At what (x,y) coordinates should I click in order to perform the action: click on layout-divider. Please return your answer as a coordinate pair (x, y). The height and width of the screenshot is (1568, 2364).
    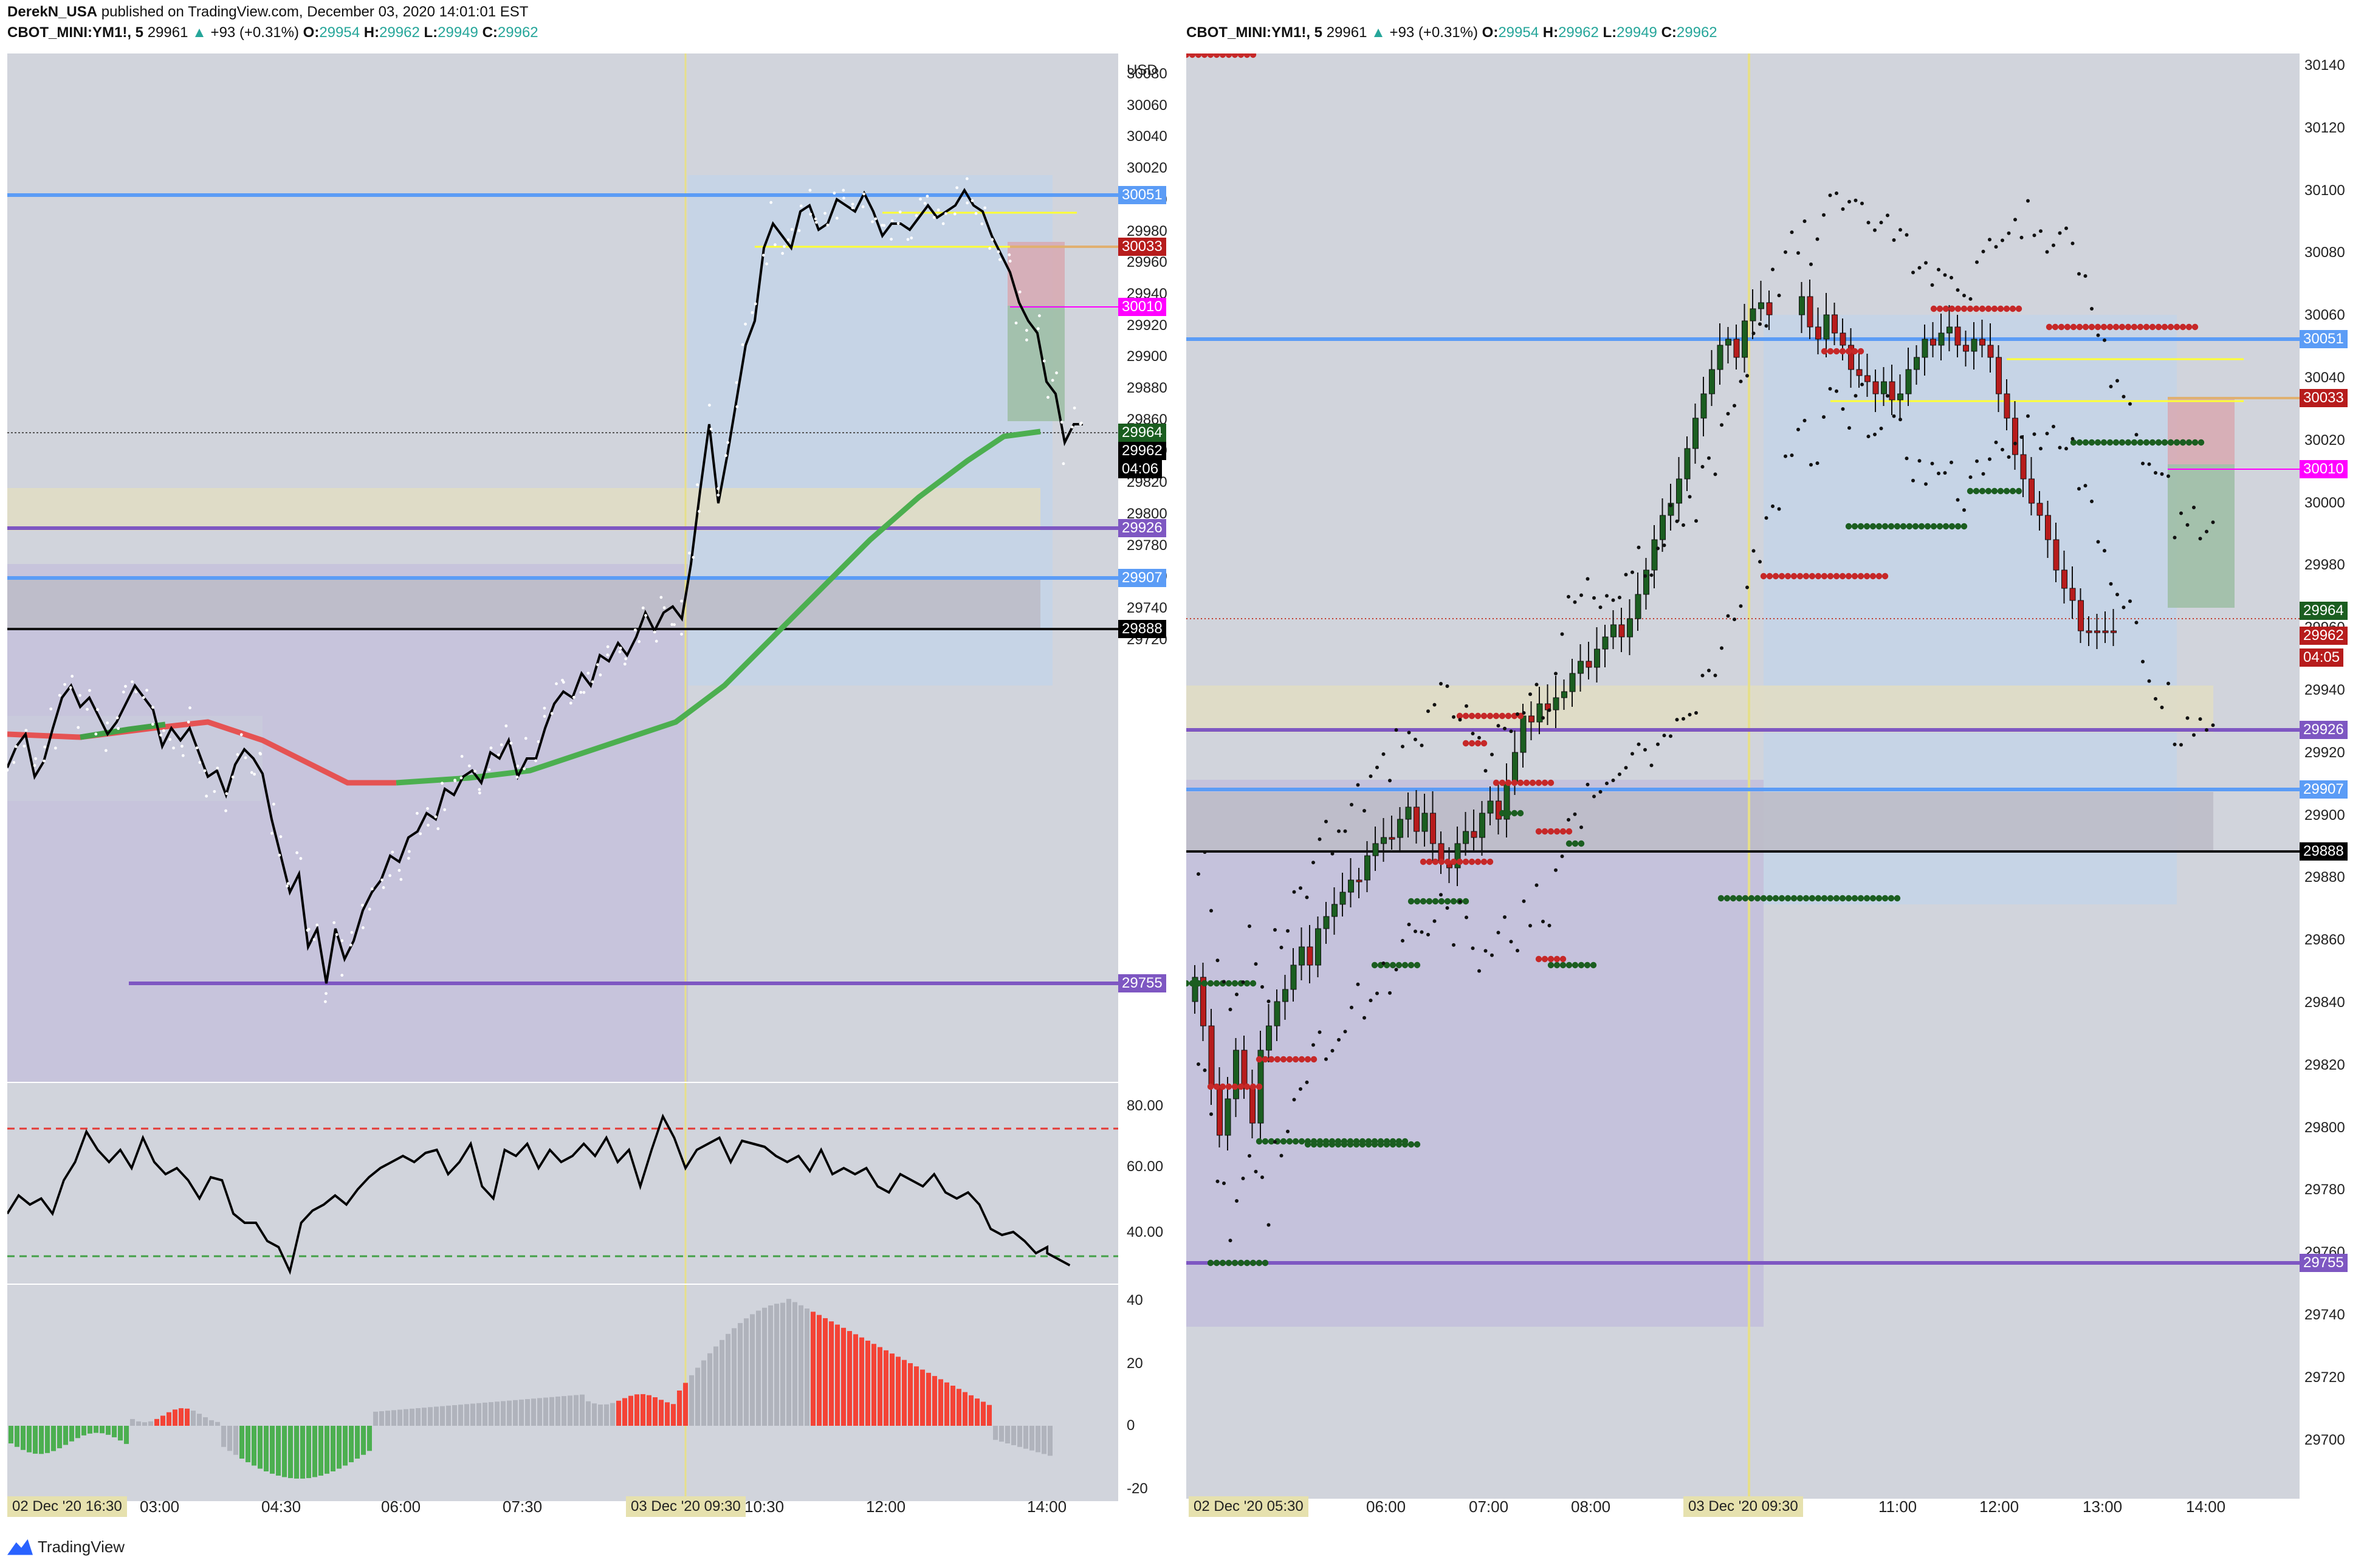
    Looking at the image, I should click on (1182, 777).